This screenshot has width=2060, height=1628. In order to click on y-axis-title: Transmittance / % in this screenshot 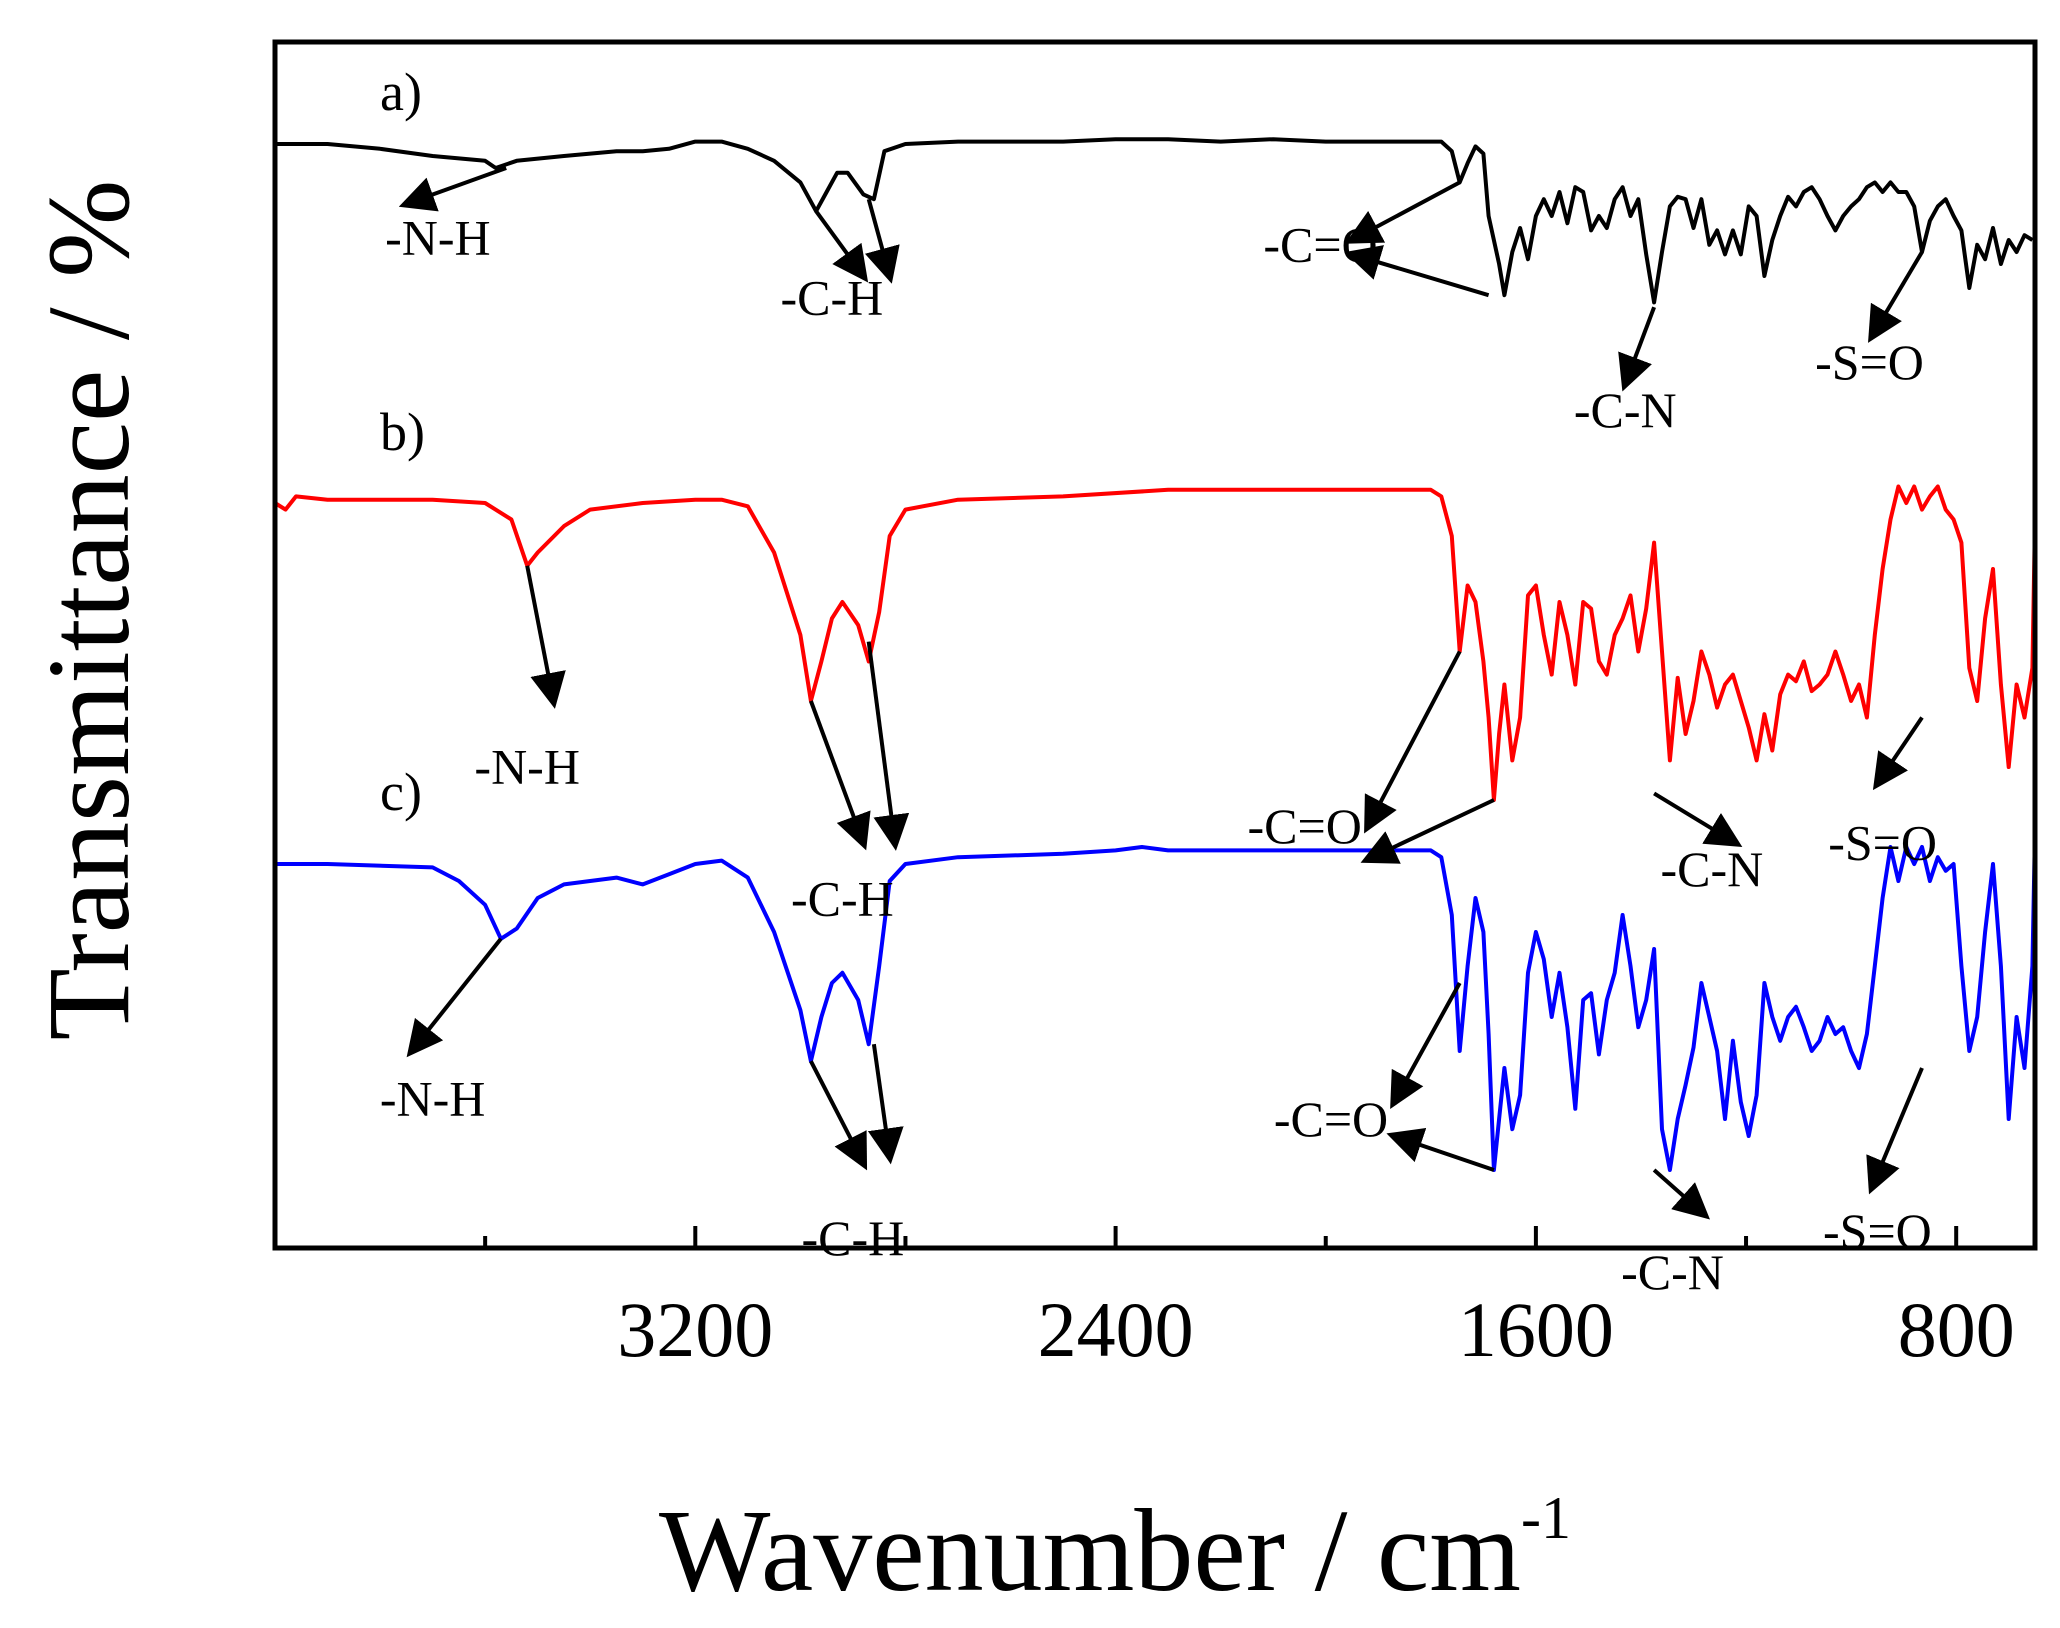, I will do `click(88, 610)`.